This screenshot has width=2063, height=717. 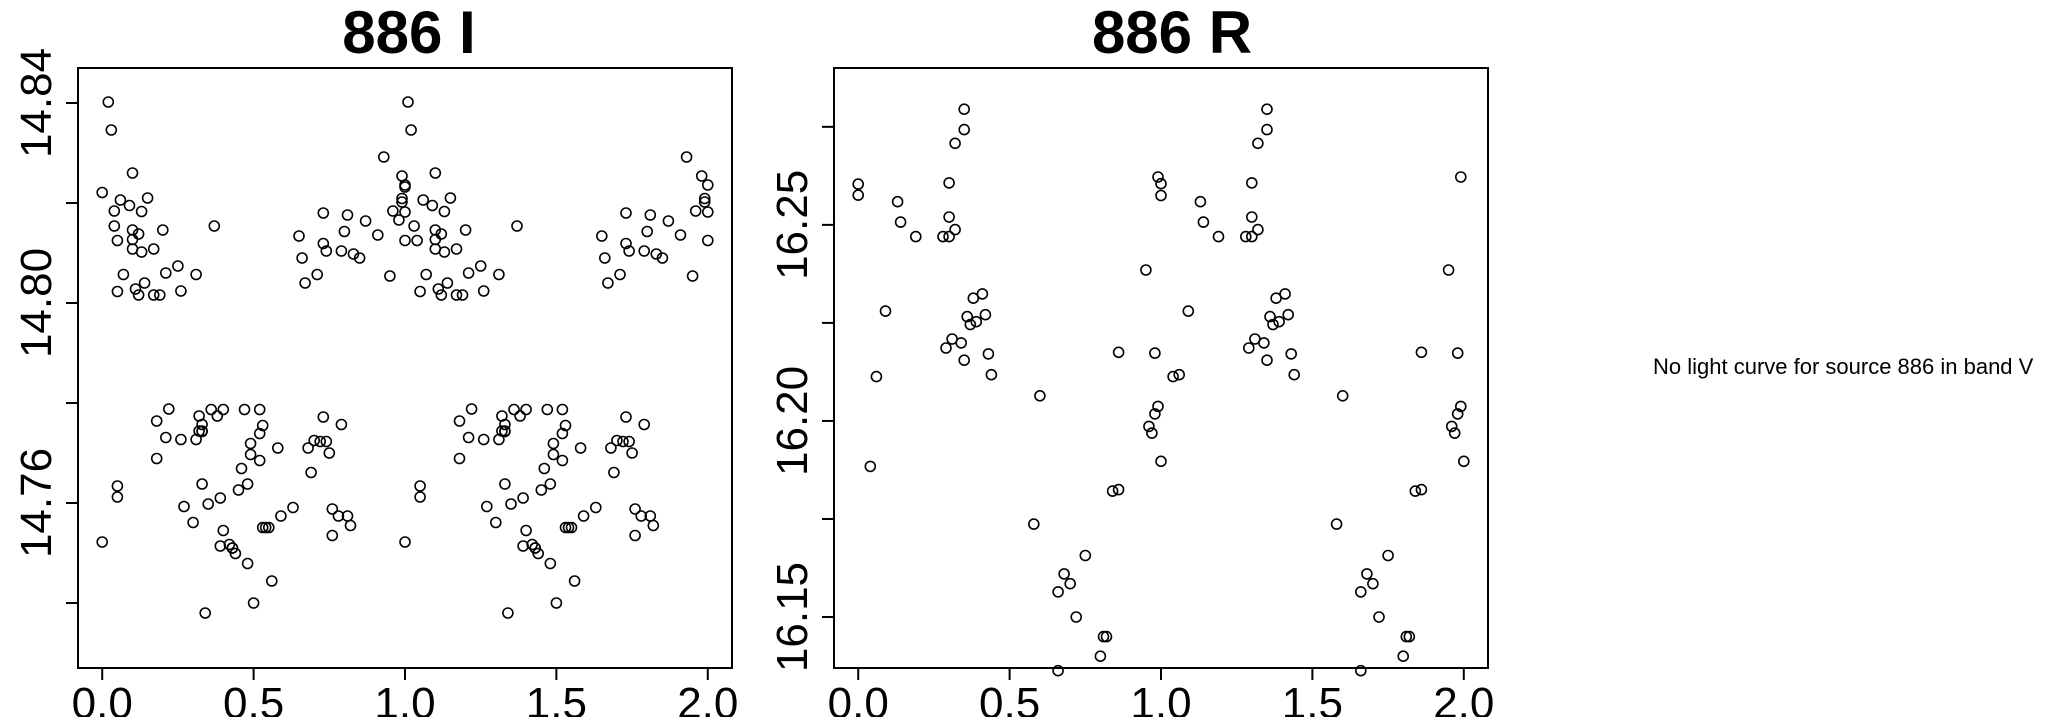 What do you see at coordinates (801, 398) in the screenshot?
I see `y-axis: 16.15 16.20 16.25` at bounding box center [801, 398].